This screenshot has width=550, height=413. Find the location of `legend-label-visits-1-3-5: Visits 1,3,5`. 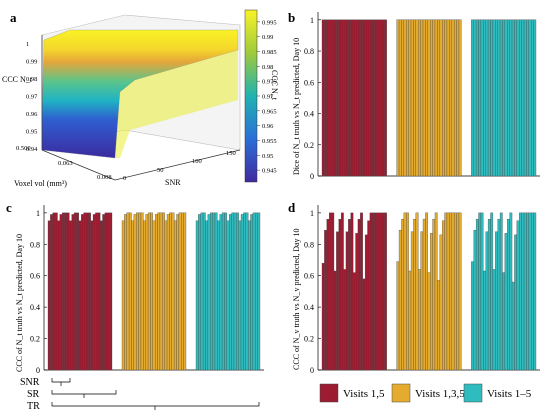

legend-label-visits-1-3-5: Visits 1,3,5 is located at coordinates (440, 394).